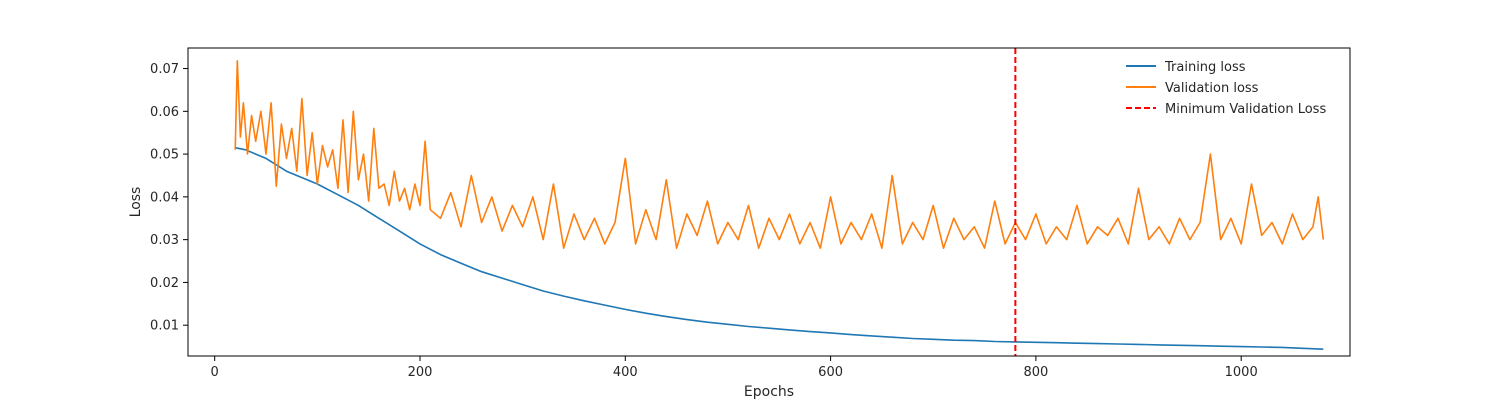 The image size is (1500, 400). I want to click on y-tick-label: 0.07, so click(164, 69).